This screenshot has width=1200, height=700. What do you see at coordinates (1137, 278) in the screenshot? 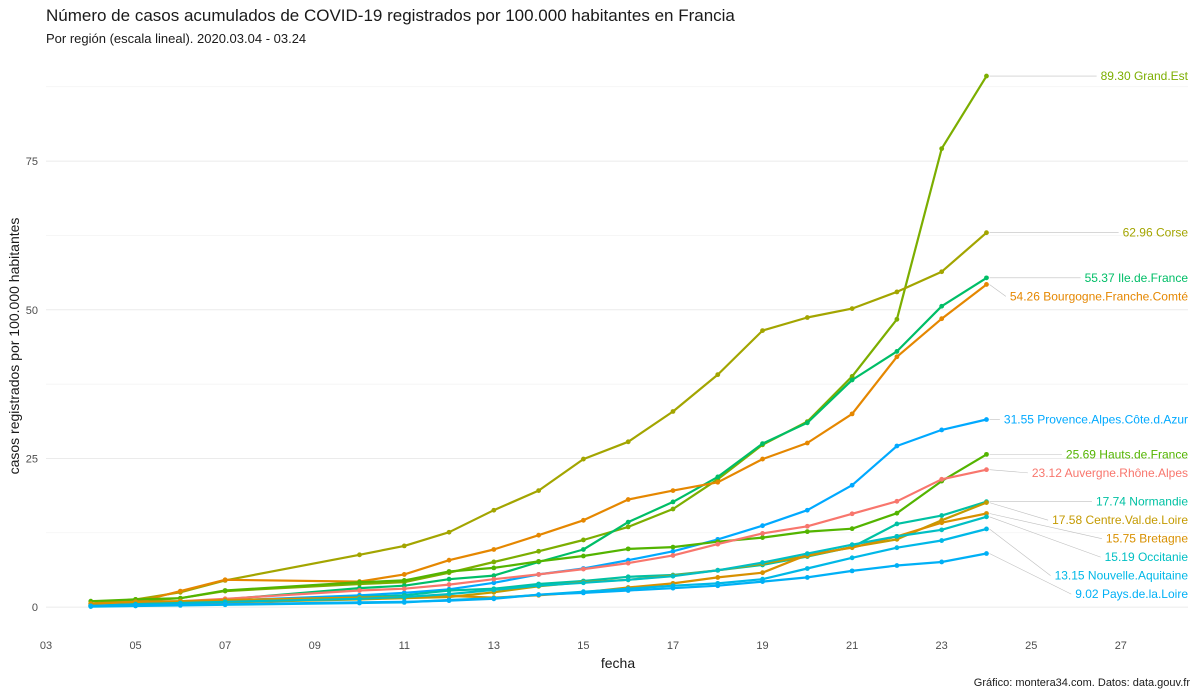
I see `series-end-label: 55.37 Ile.de.France` at bounding box center [1137, 278].